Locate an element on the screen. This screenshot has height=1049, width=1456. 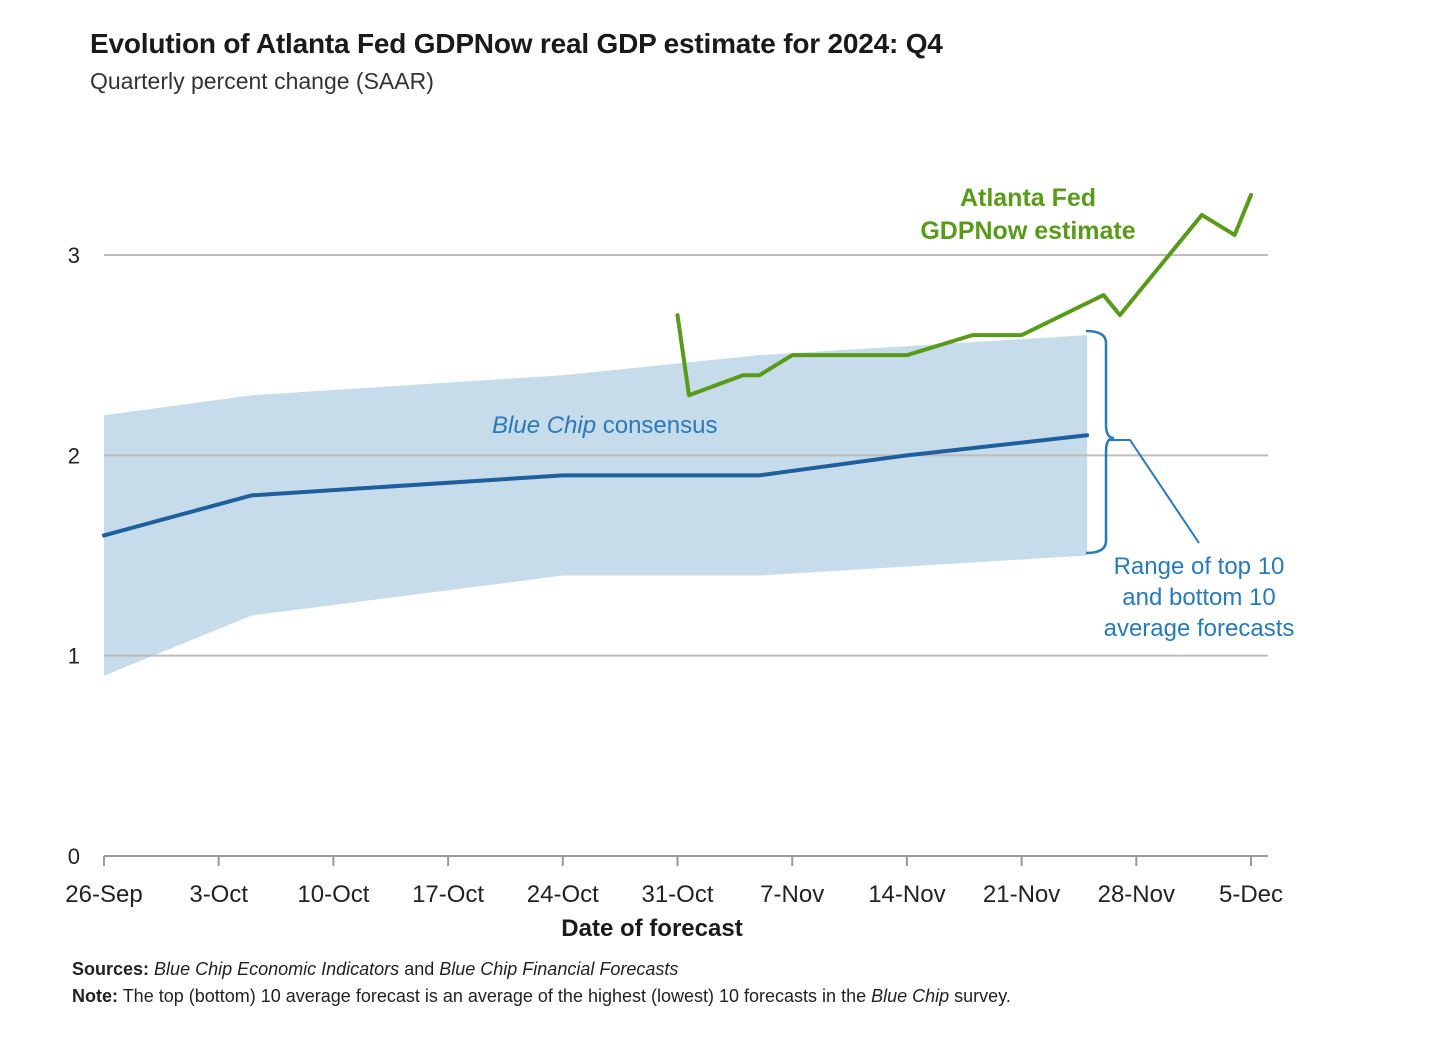
chart-subtitle: Quarterly percent change (SAAR) is located at coordinates (262, 81).